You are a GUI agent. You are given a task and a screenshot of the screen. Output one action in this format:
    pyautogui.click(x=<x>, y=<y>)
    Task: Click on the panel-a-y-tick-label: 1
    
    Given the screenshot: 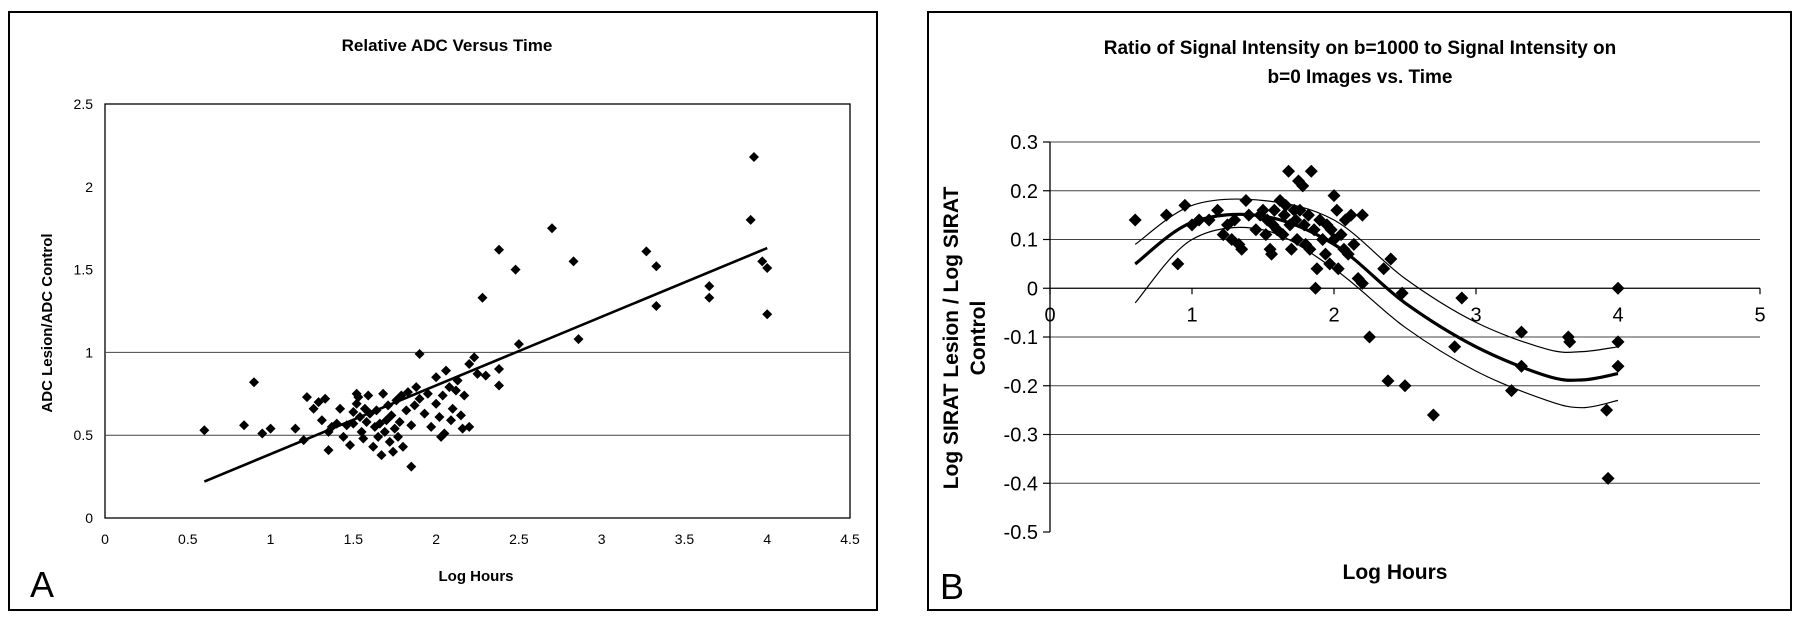 What is the action you would take?
    pyautogui.click(x=89, y=352)
    